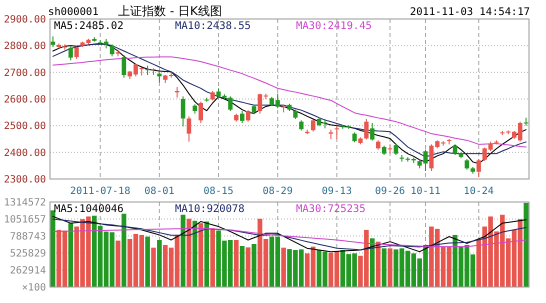  What do you see at coordinates (25, 73) in the screenshot?
I see `y-tick-label: 2700.00` at bounding box center [25, 73].